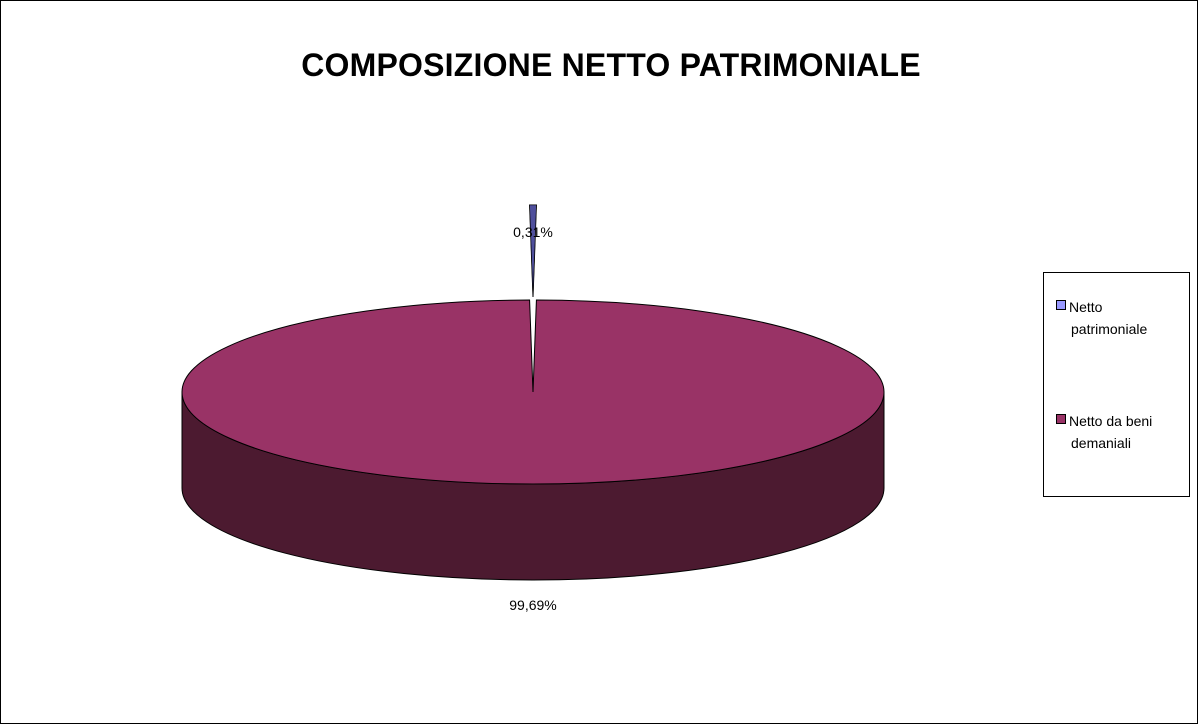 This screenshot has width=1198, height=725. I want to click on legend-label: patrimoniale, so click(1109, 329).